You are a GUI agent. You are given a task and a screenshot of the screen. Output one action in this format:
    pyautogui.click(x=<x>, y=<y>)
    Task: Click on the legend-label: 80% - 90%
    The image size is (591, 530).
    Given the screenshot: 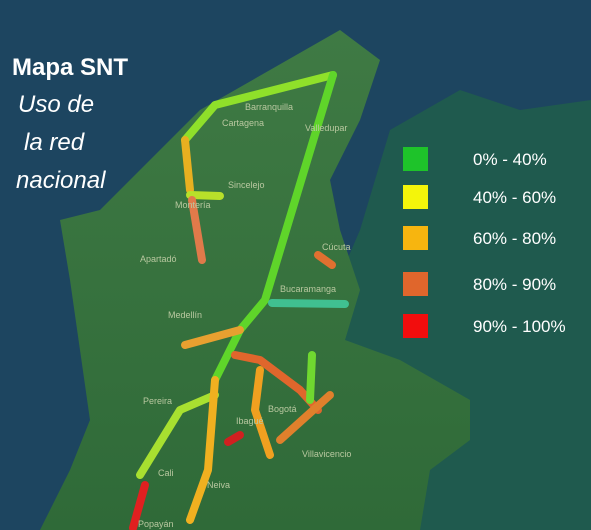 What is the action you would take?
    pyautogui.click(x=514, y=284)
    